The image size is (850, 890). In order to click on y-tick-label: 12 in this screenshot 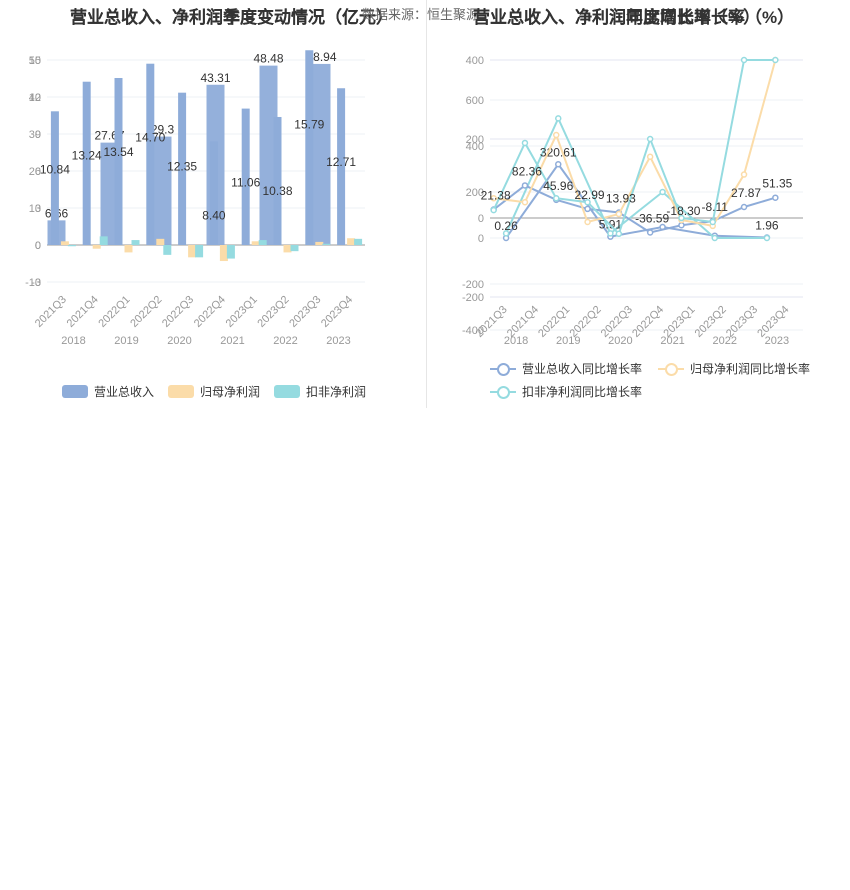, I will do `click(35, 98)`.